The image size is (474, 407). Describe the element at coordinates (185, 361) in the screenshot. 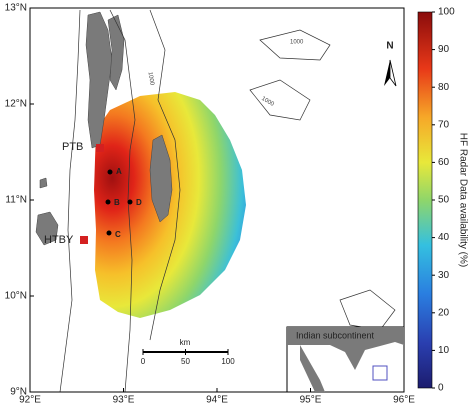

I see `scale-tick-label: 50` at that location.